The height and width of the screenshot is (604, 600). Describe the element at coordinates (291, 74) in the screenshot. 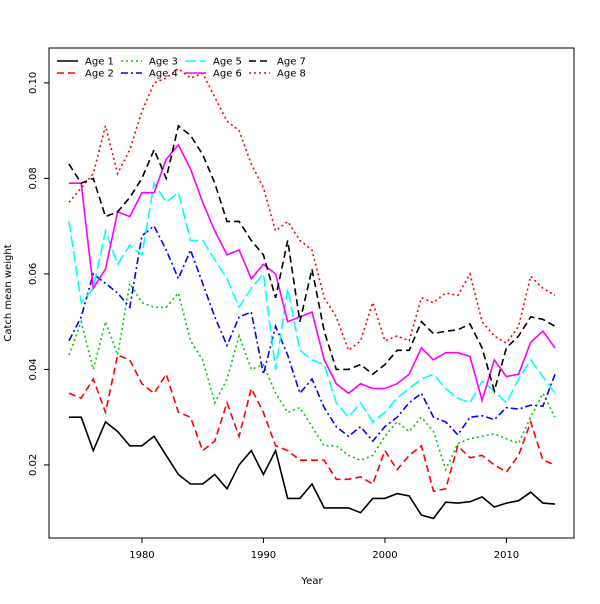

I see `legend-label: Age 8` at that location.